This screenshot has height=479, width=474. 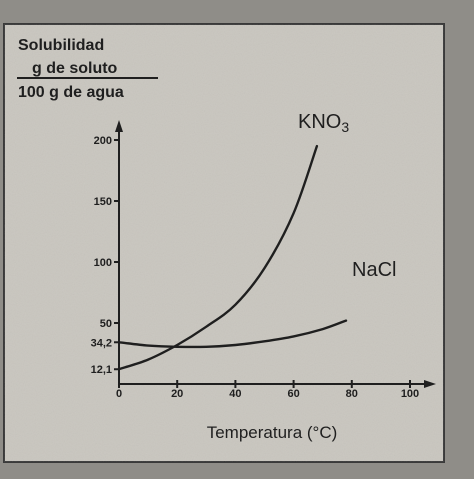 I want to click on x-tick-label: 40, so click(x=235, y=394).